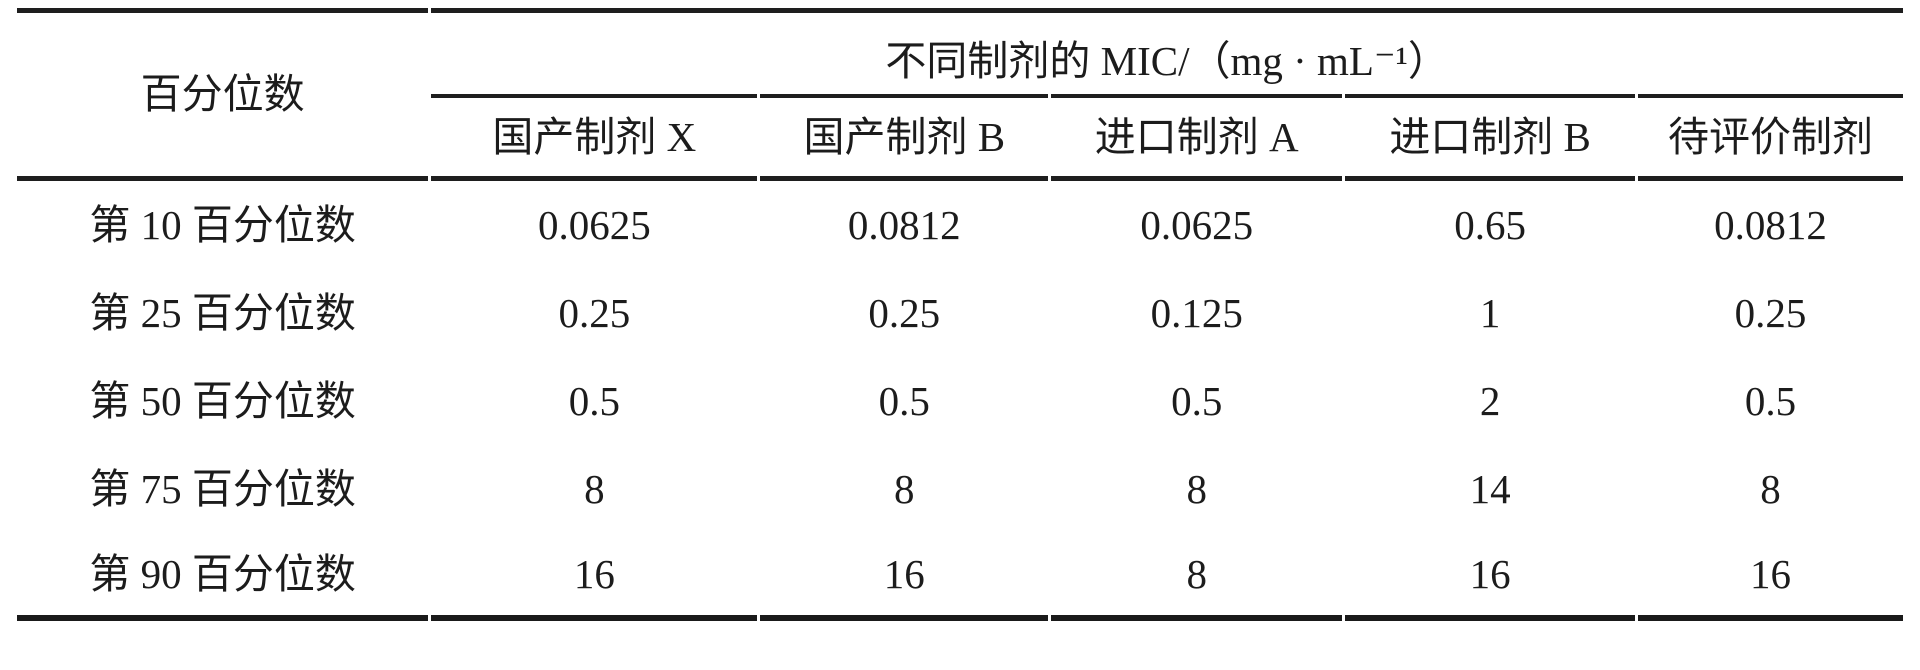  I want to click on column-header-domestic-x: 国产制剂 X, so click(594, 137).